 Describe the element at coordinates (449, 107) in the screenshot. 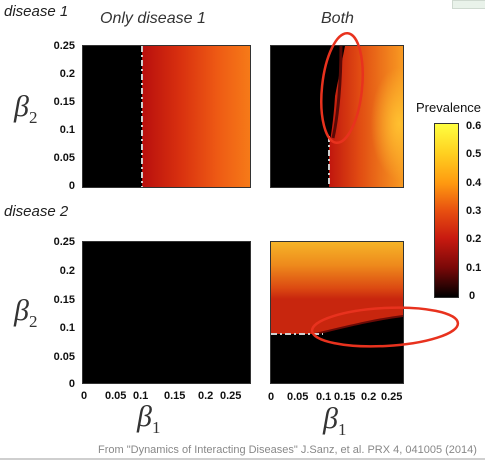

I see `colorbar-title: Prevalence` at that location.